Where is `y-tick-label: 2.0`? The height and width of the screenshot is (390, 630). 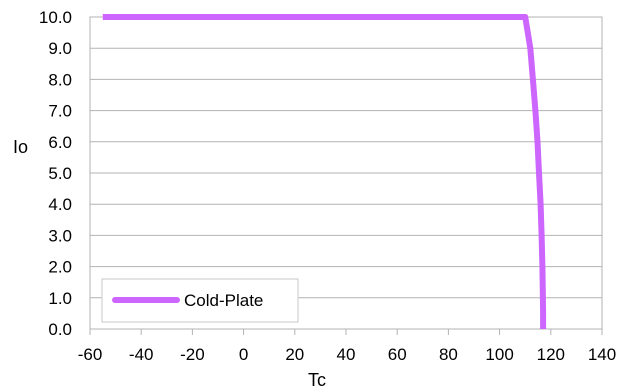
y-tick-label: 2.0 is located at coordinates (60, 267).